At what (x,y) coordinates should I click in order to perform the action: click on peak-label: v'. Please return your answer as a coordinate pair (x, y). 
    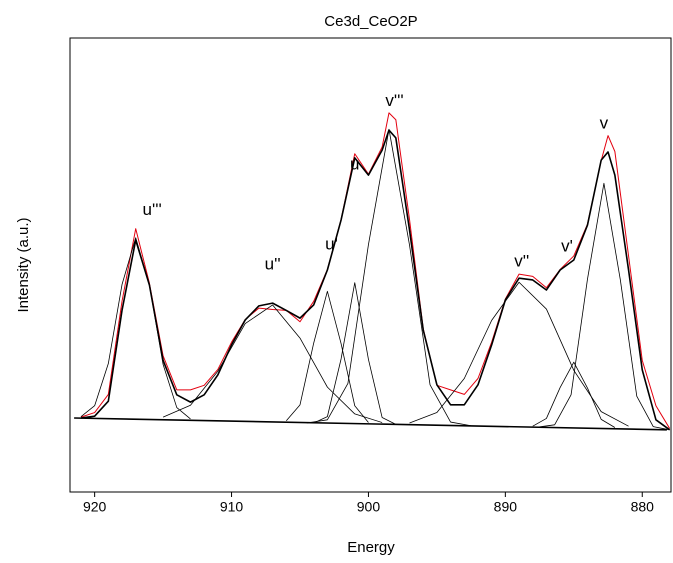
    Looking at the image, I should click on (567, 245).